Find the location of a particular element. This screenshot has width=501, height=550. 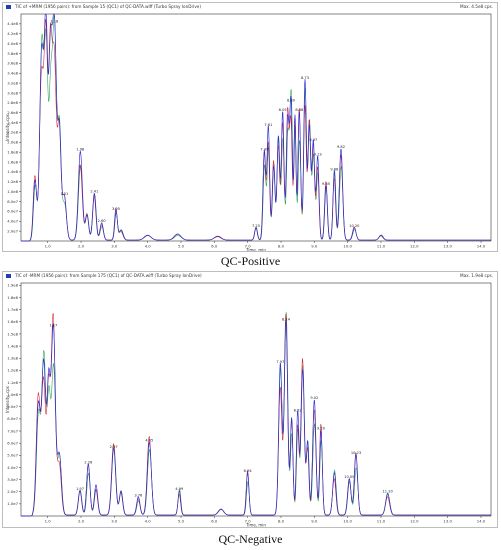

peak-label: 4.05 is located at coordinates (149, 441).